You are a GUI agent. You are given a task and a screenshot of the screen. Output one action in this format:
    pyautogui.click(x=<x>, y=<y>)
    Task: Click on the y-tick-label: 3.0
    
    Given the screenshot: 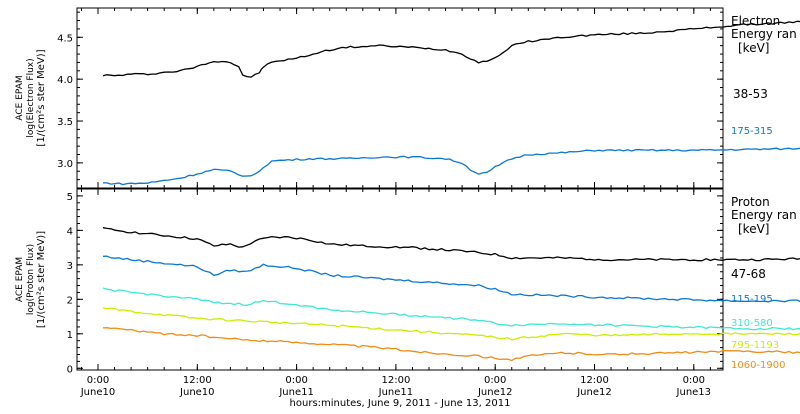 What is the action you would take?
    pyautogui.click(x=65, y=164)
    